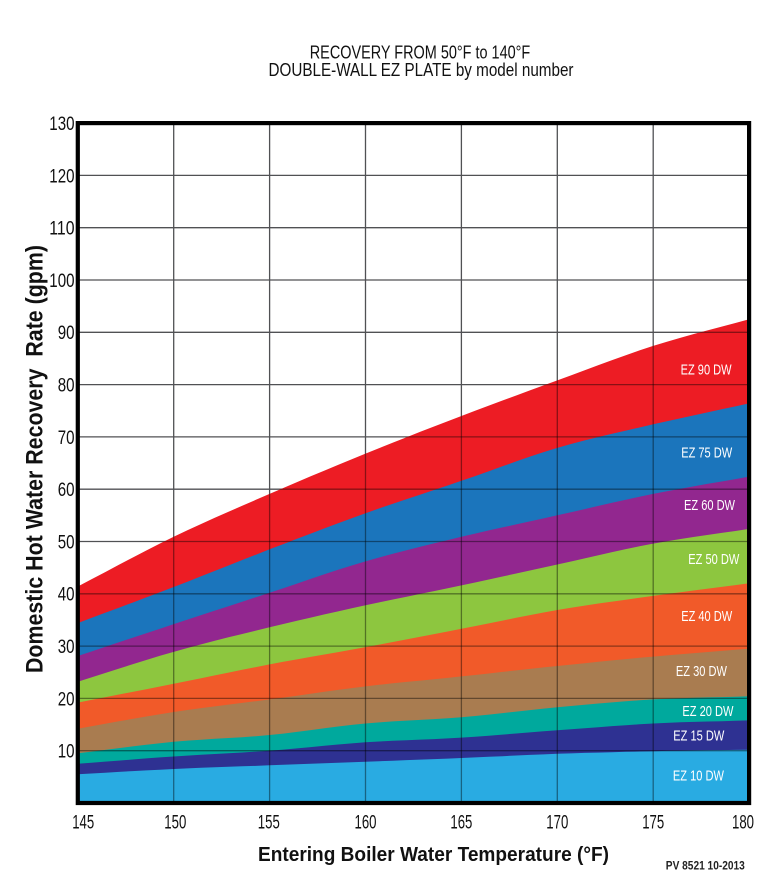 The width and height of the screenshot is (760, 878). I want to click on svg-text: EZ 90 DW, so click(707, 370).